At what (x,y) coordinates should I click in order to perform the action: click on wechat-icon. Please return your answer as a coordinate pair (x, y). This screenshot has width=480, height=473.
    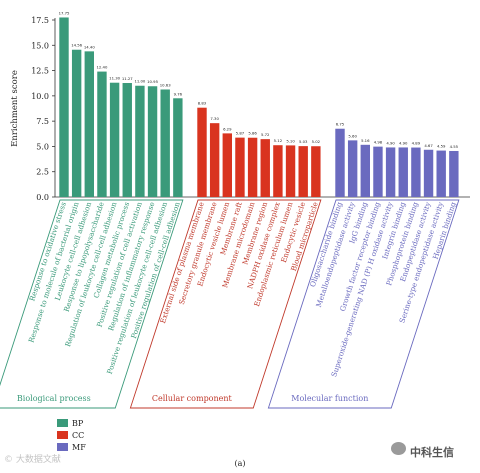
    Looking at the image, I should click on (398, 448).